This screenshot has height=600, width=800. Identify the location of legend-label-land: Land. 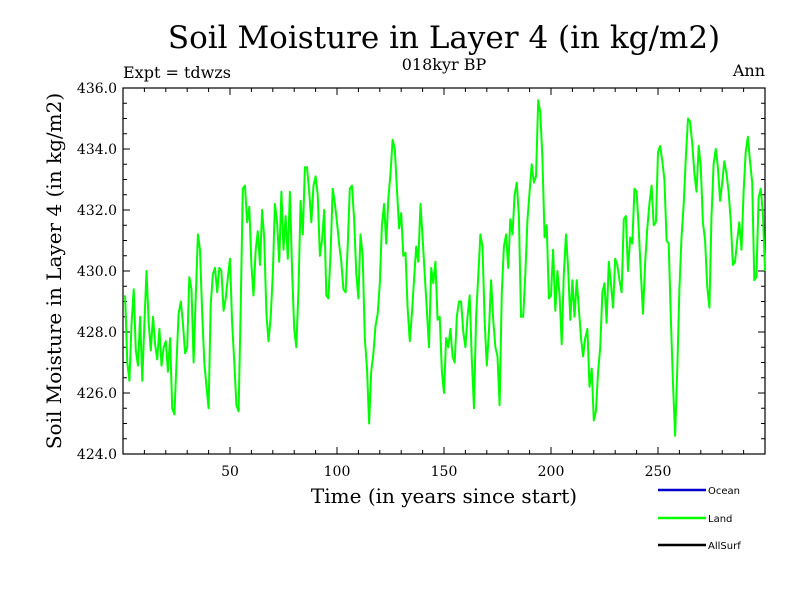
(720, 519).